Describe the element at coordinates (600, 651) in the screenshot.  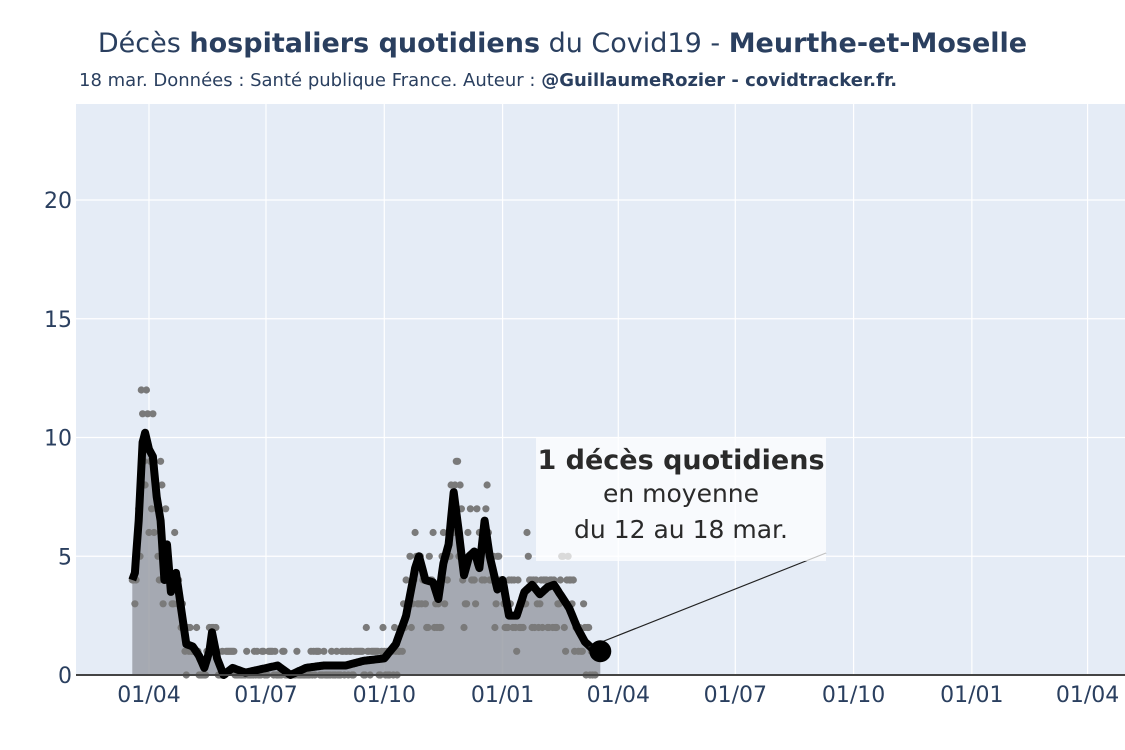
I see `last-value-marker` at that location.